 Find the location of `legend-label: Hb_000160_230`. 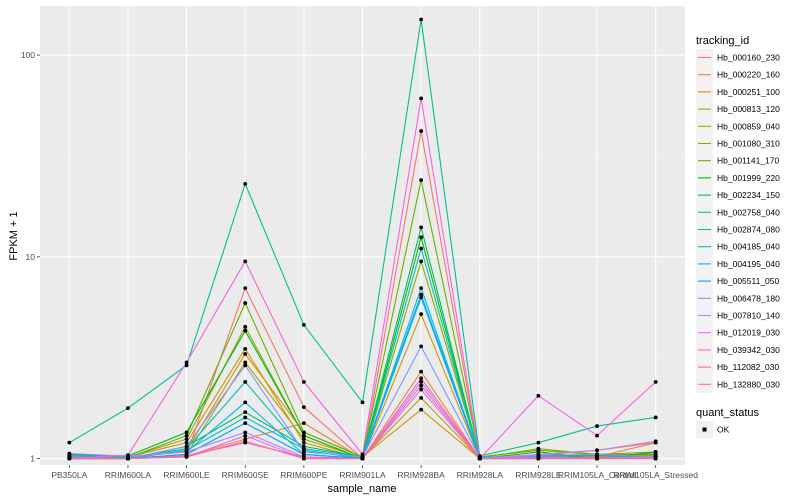

legend-label: Hb_000160_230 is located at coordinates (748, 58).